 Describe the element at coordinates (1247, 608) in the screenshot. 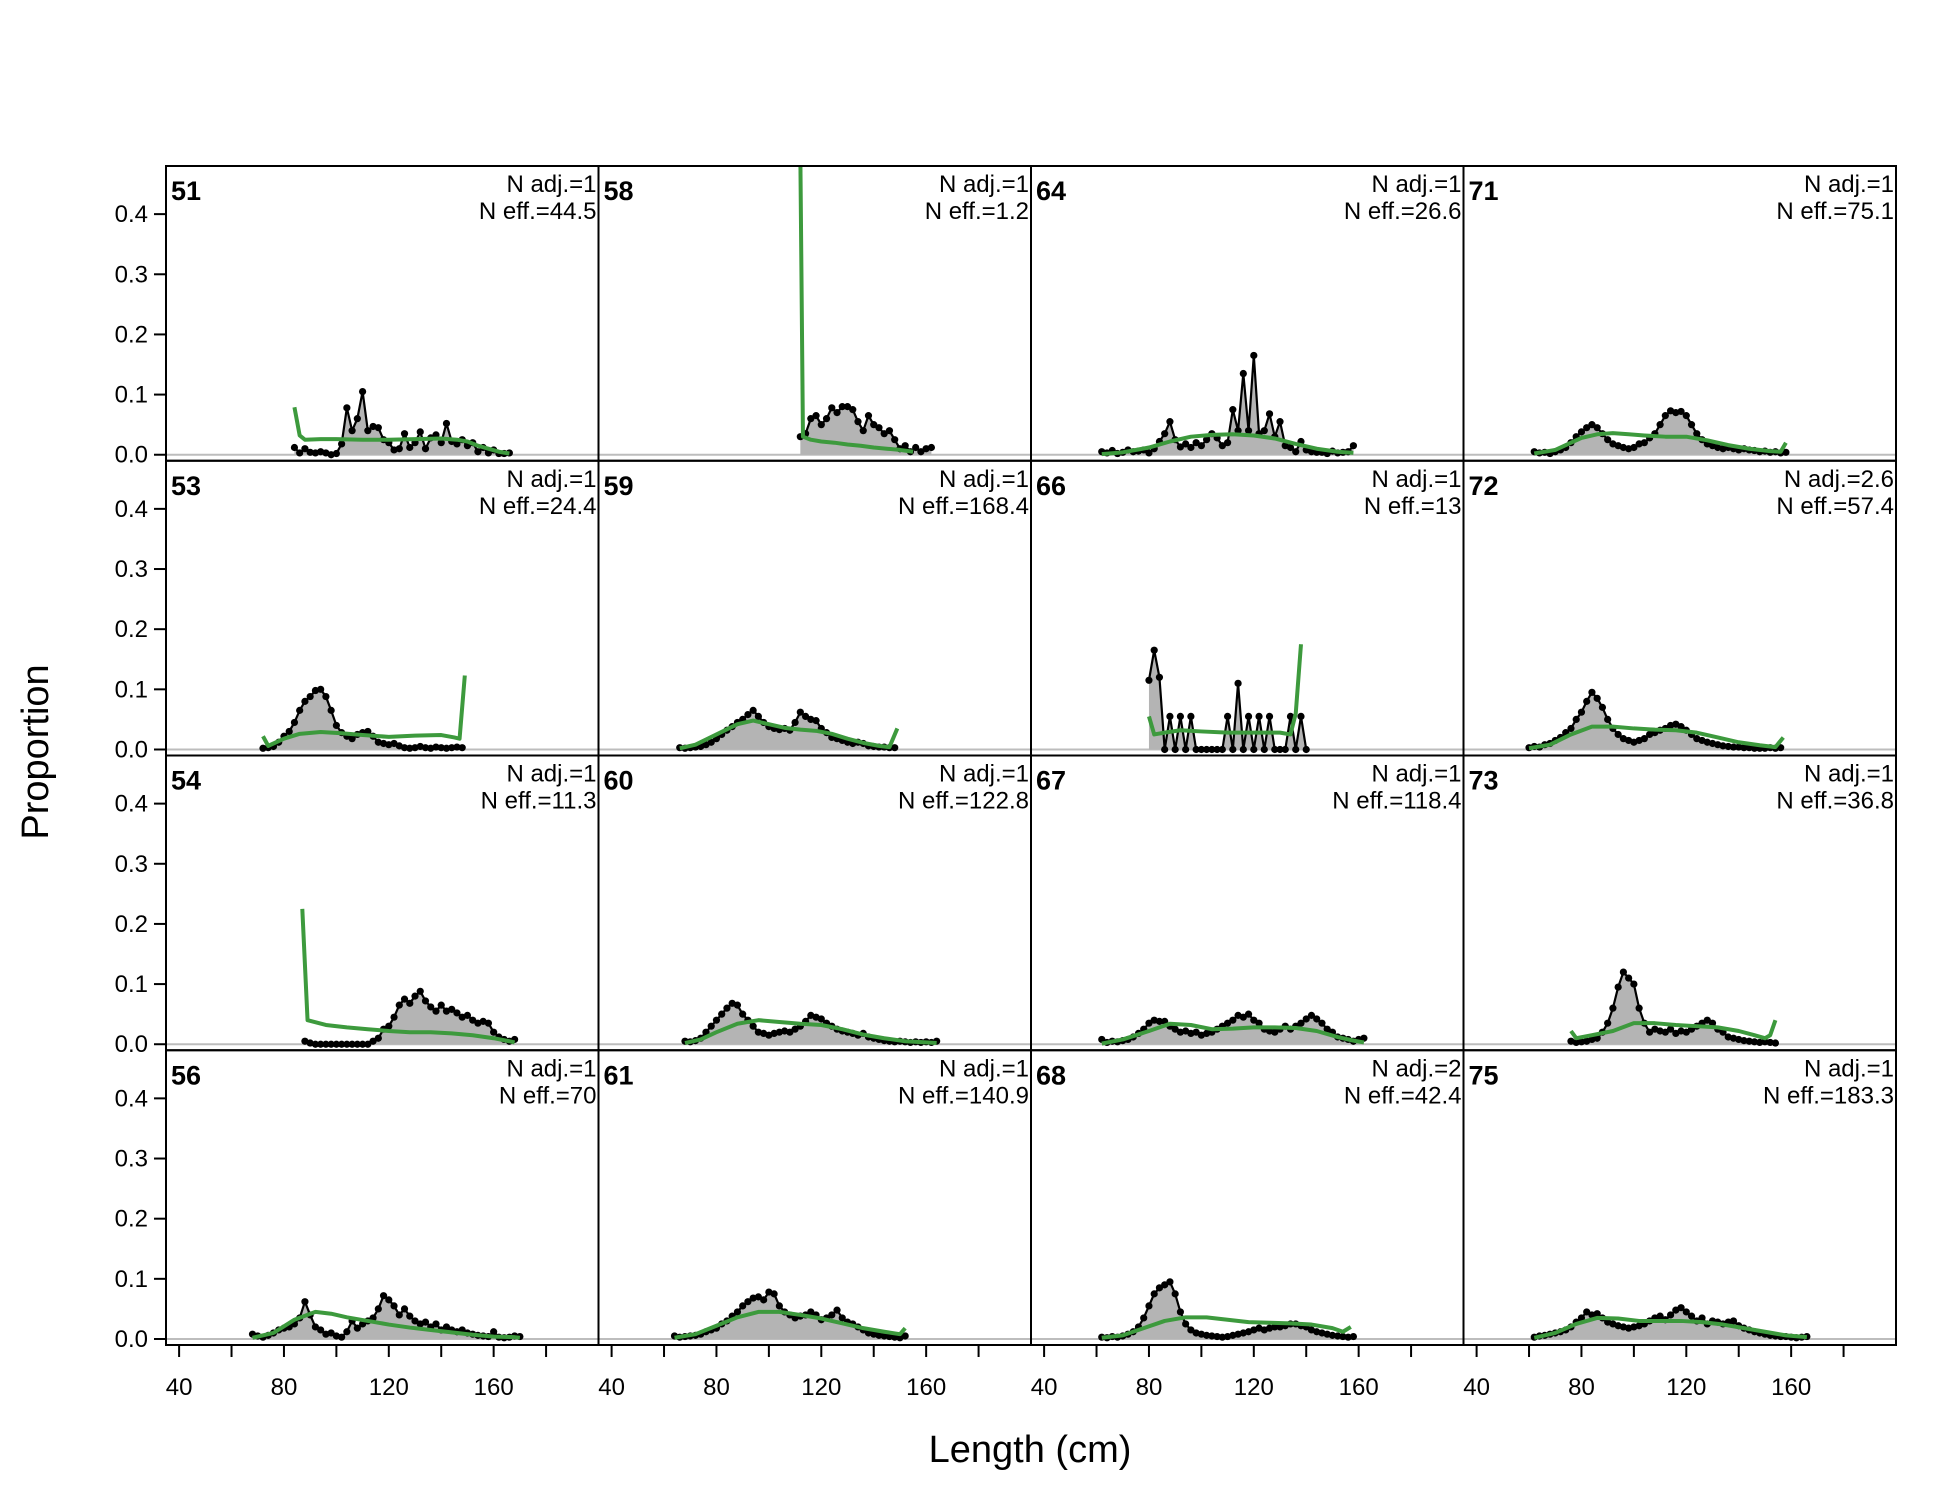

I see `panel-66: 66 N adj.=1N eff.=13` at that location.